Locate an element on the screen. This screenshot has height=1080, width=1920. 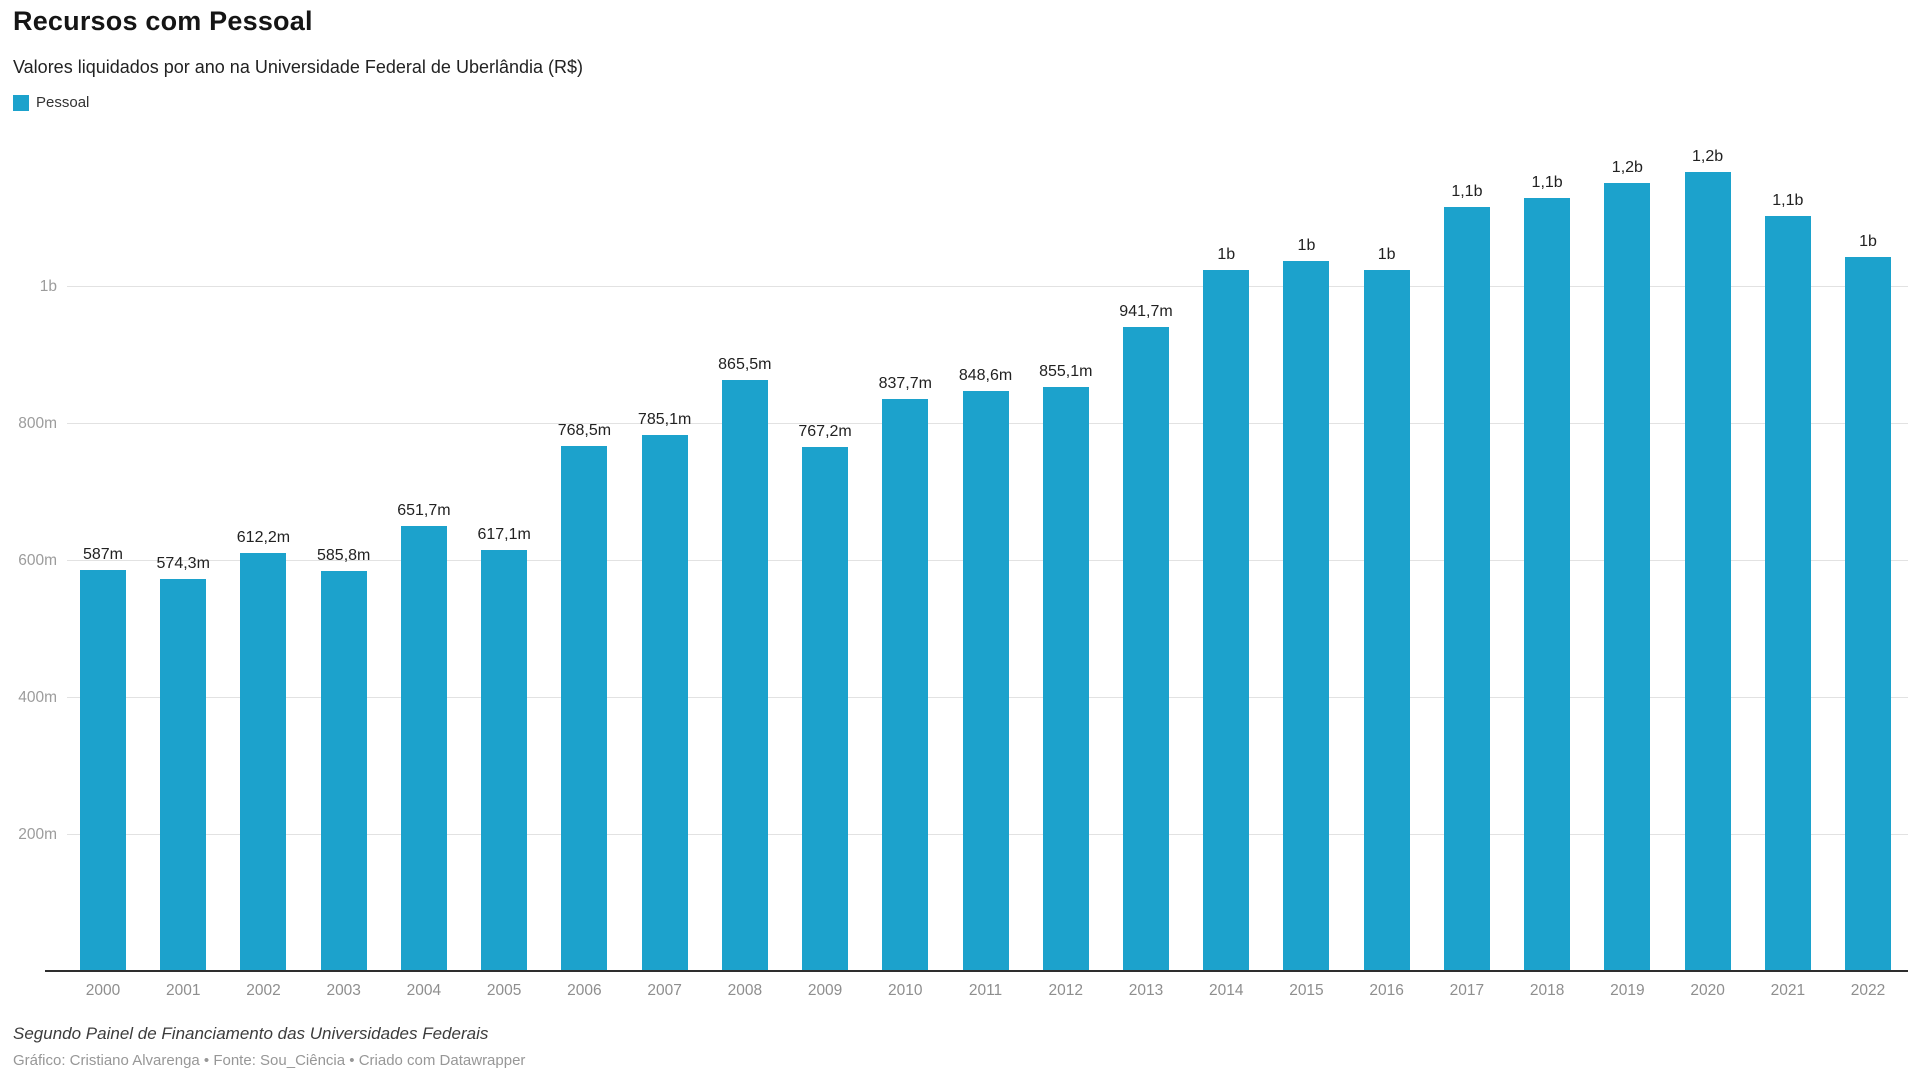
legend-item-label: Pessoal is located at coordinates (63, 102).